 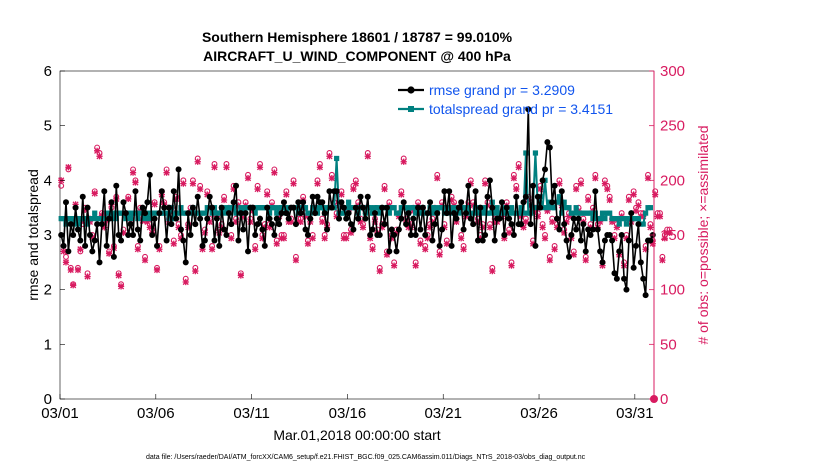 What do you see at coordinates (60, 413) in the screenshot?
I see `x-axis-tick-label: 03/01` at bounding box center [60, 413].